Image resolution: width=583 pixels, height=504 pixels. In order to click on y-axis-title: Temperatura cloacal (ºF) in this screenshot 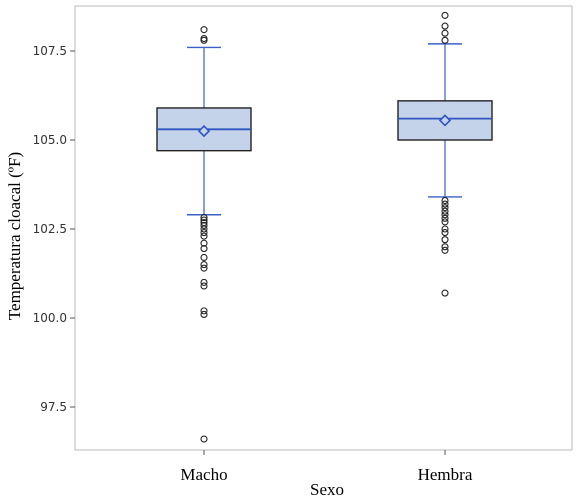, I will do `click(14, 236)`.